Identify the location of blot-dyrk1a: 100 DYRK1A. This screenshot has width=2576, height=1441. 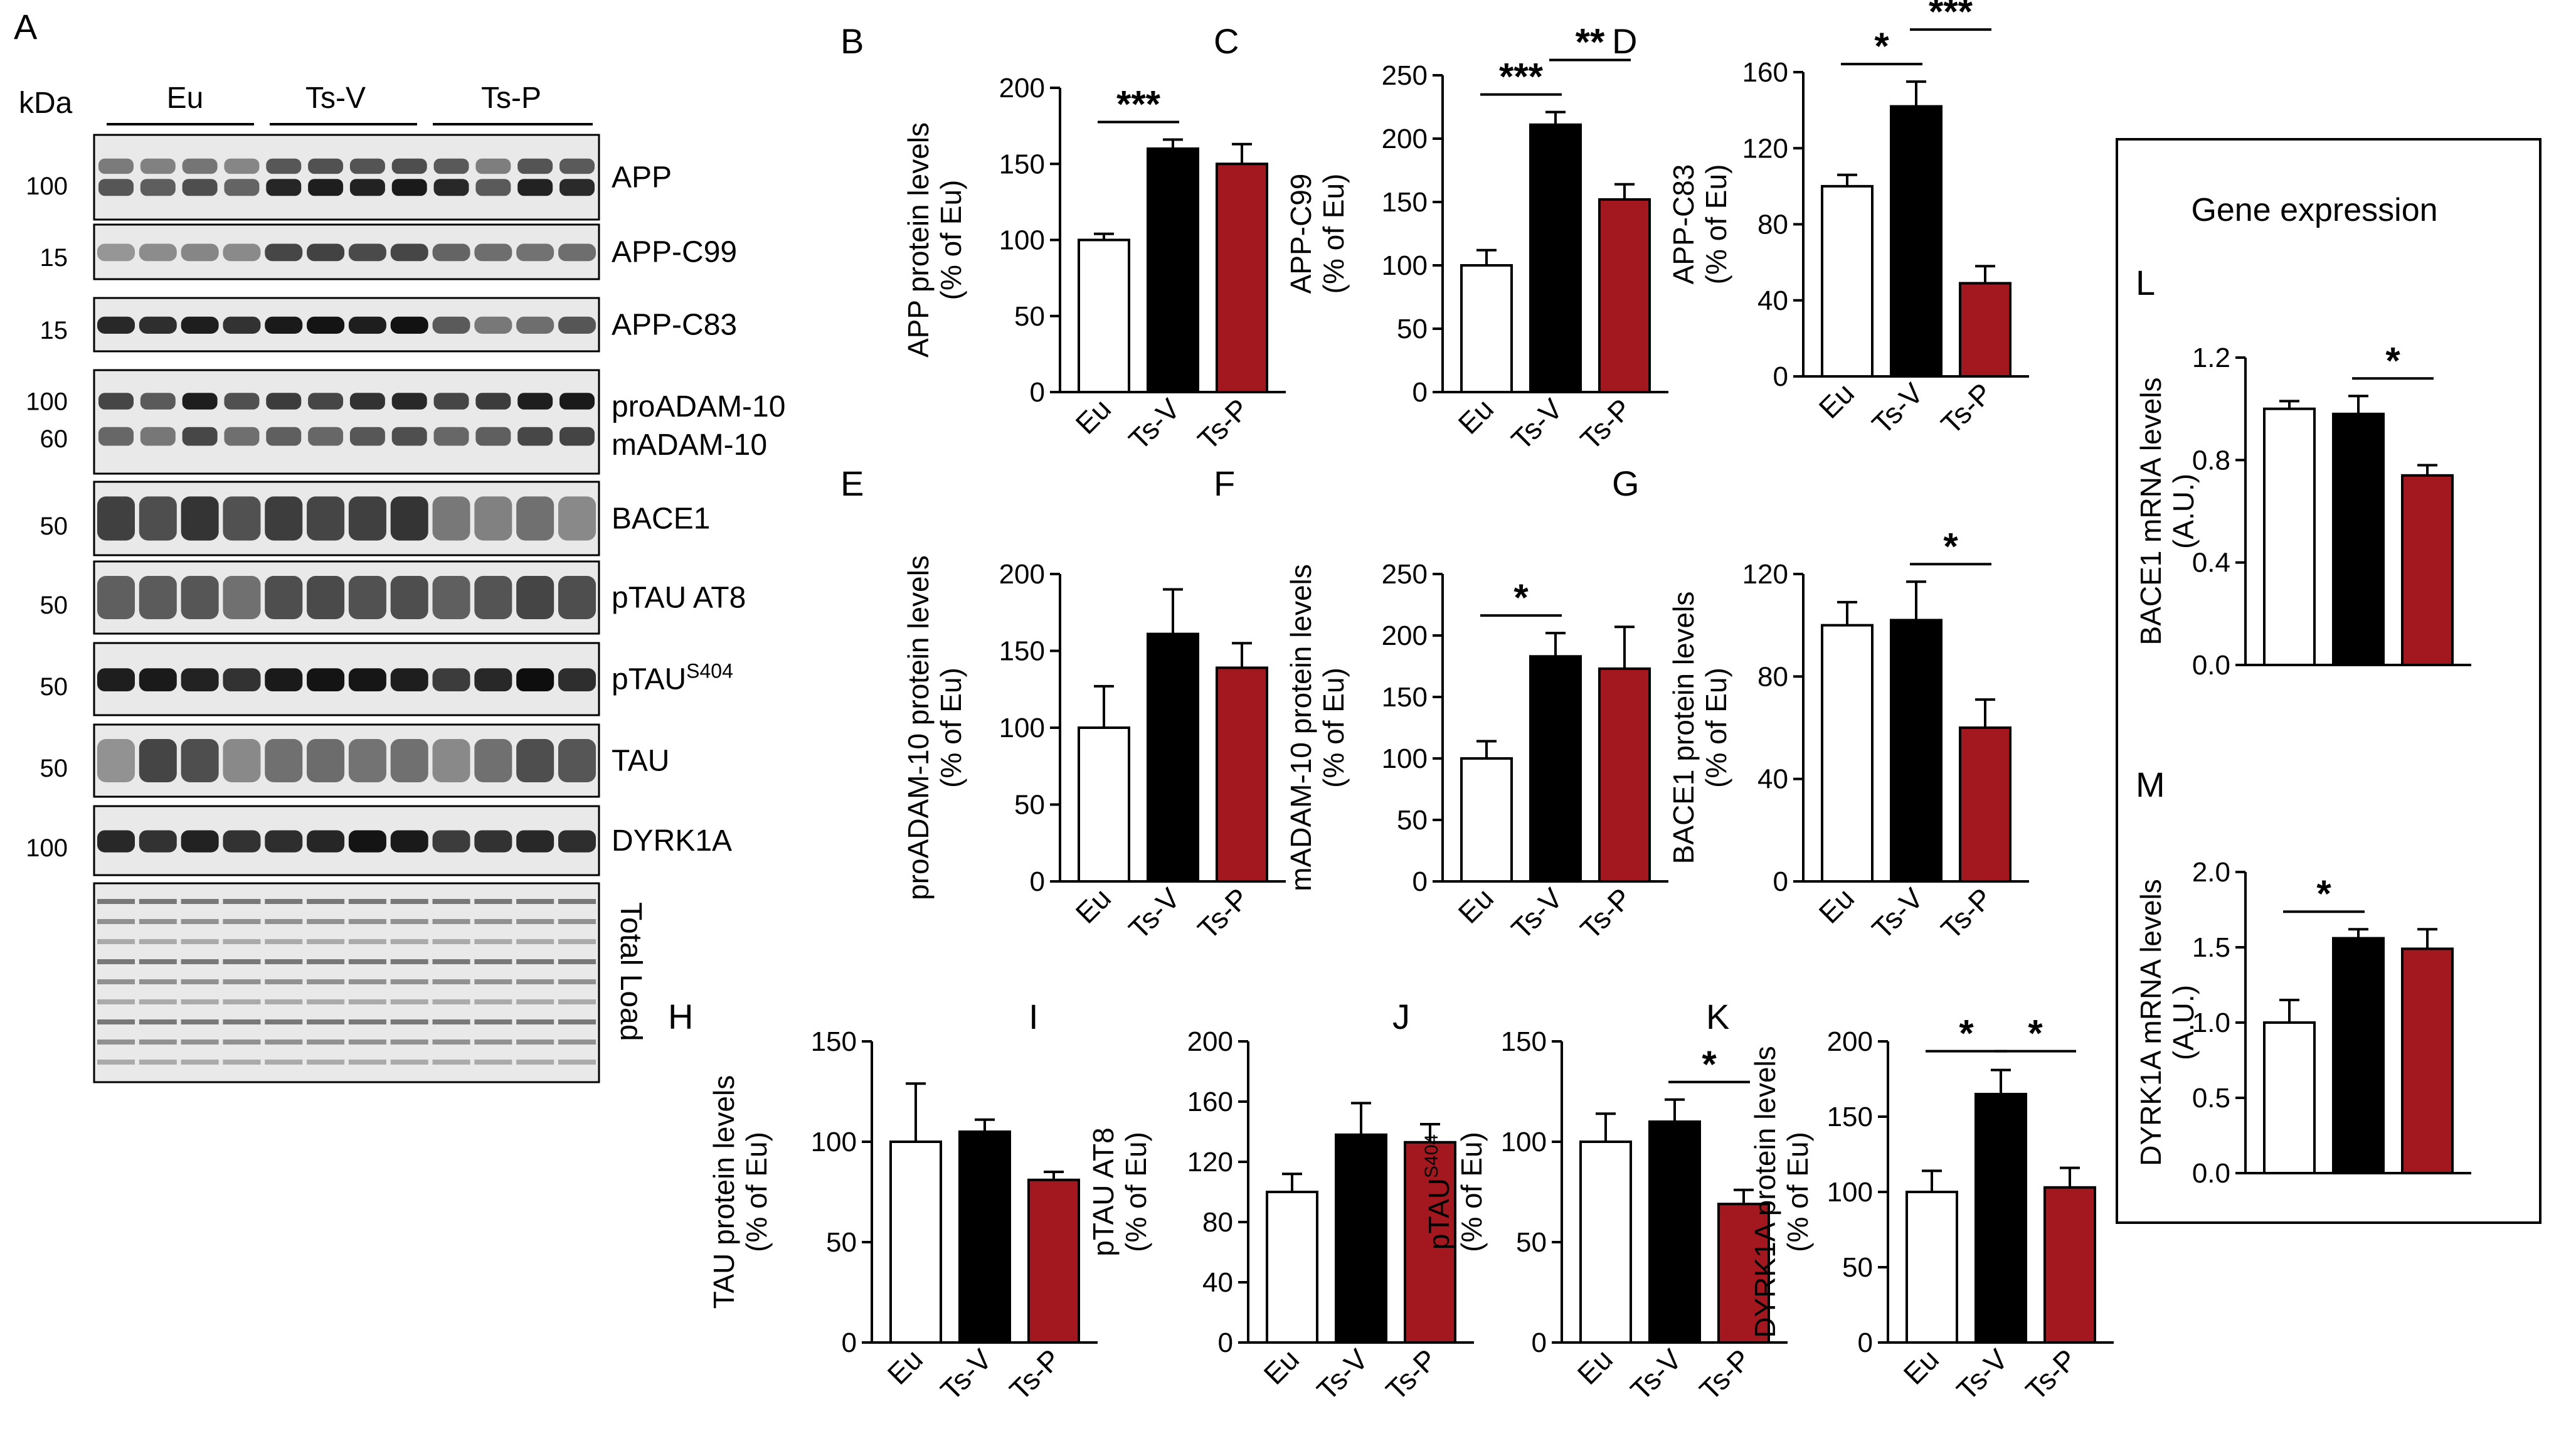
(379, 840).